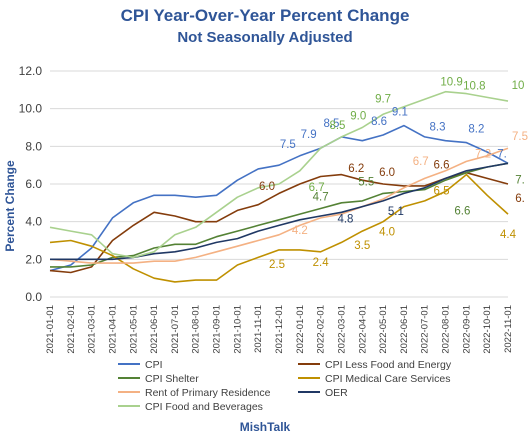 Image resolution: width=530 pixels, height=443 pixels. Describe the element at coordinates (425, 329) in the screenshot. I see `x-tick-label: 2022-07-01` at that location.